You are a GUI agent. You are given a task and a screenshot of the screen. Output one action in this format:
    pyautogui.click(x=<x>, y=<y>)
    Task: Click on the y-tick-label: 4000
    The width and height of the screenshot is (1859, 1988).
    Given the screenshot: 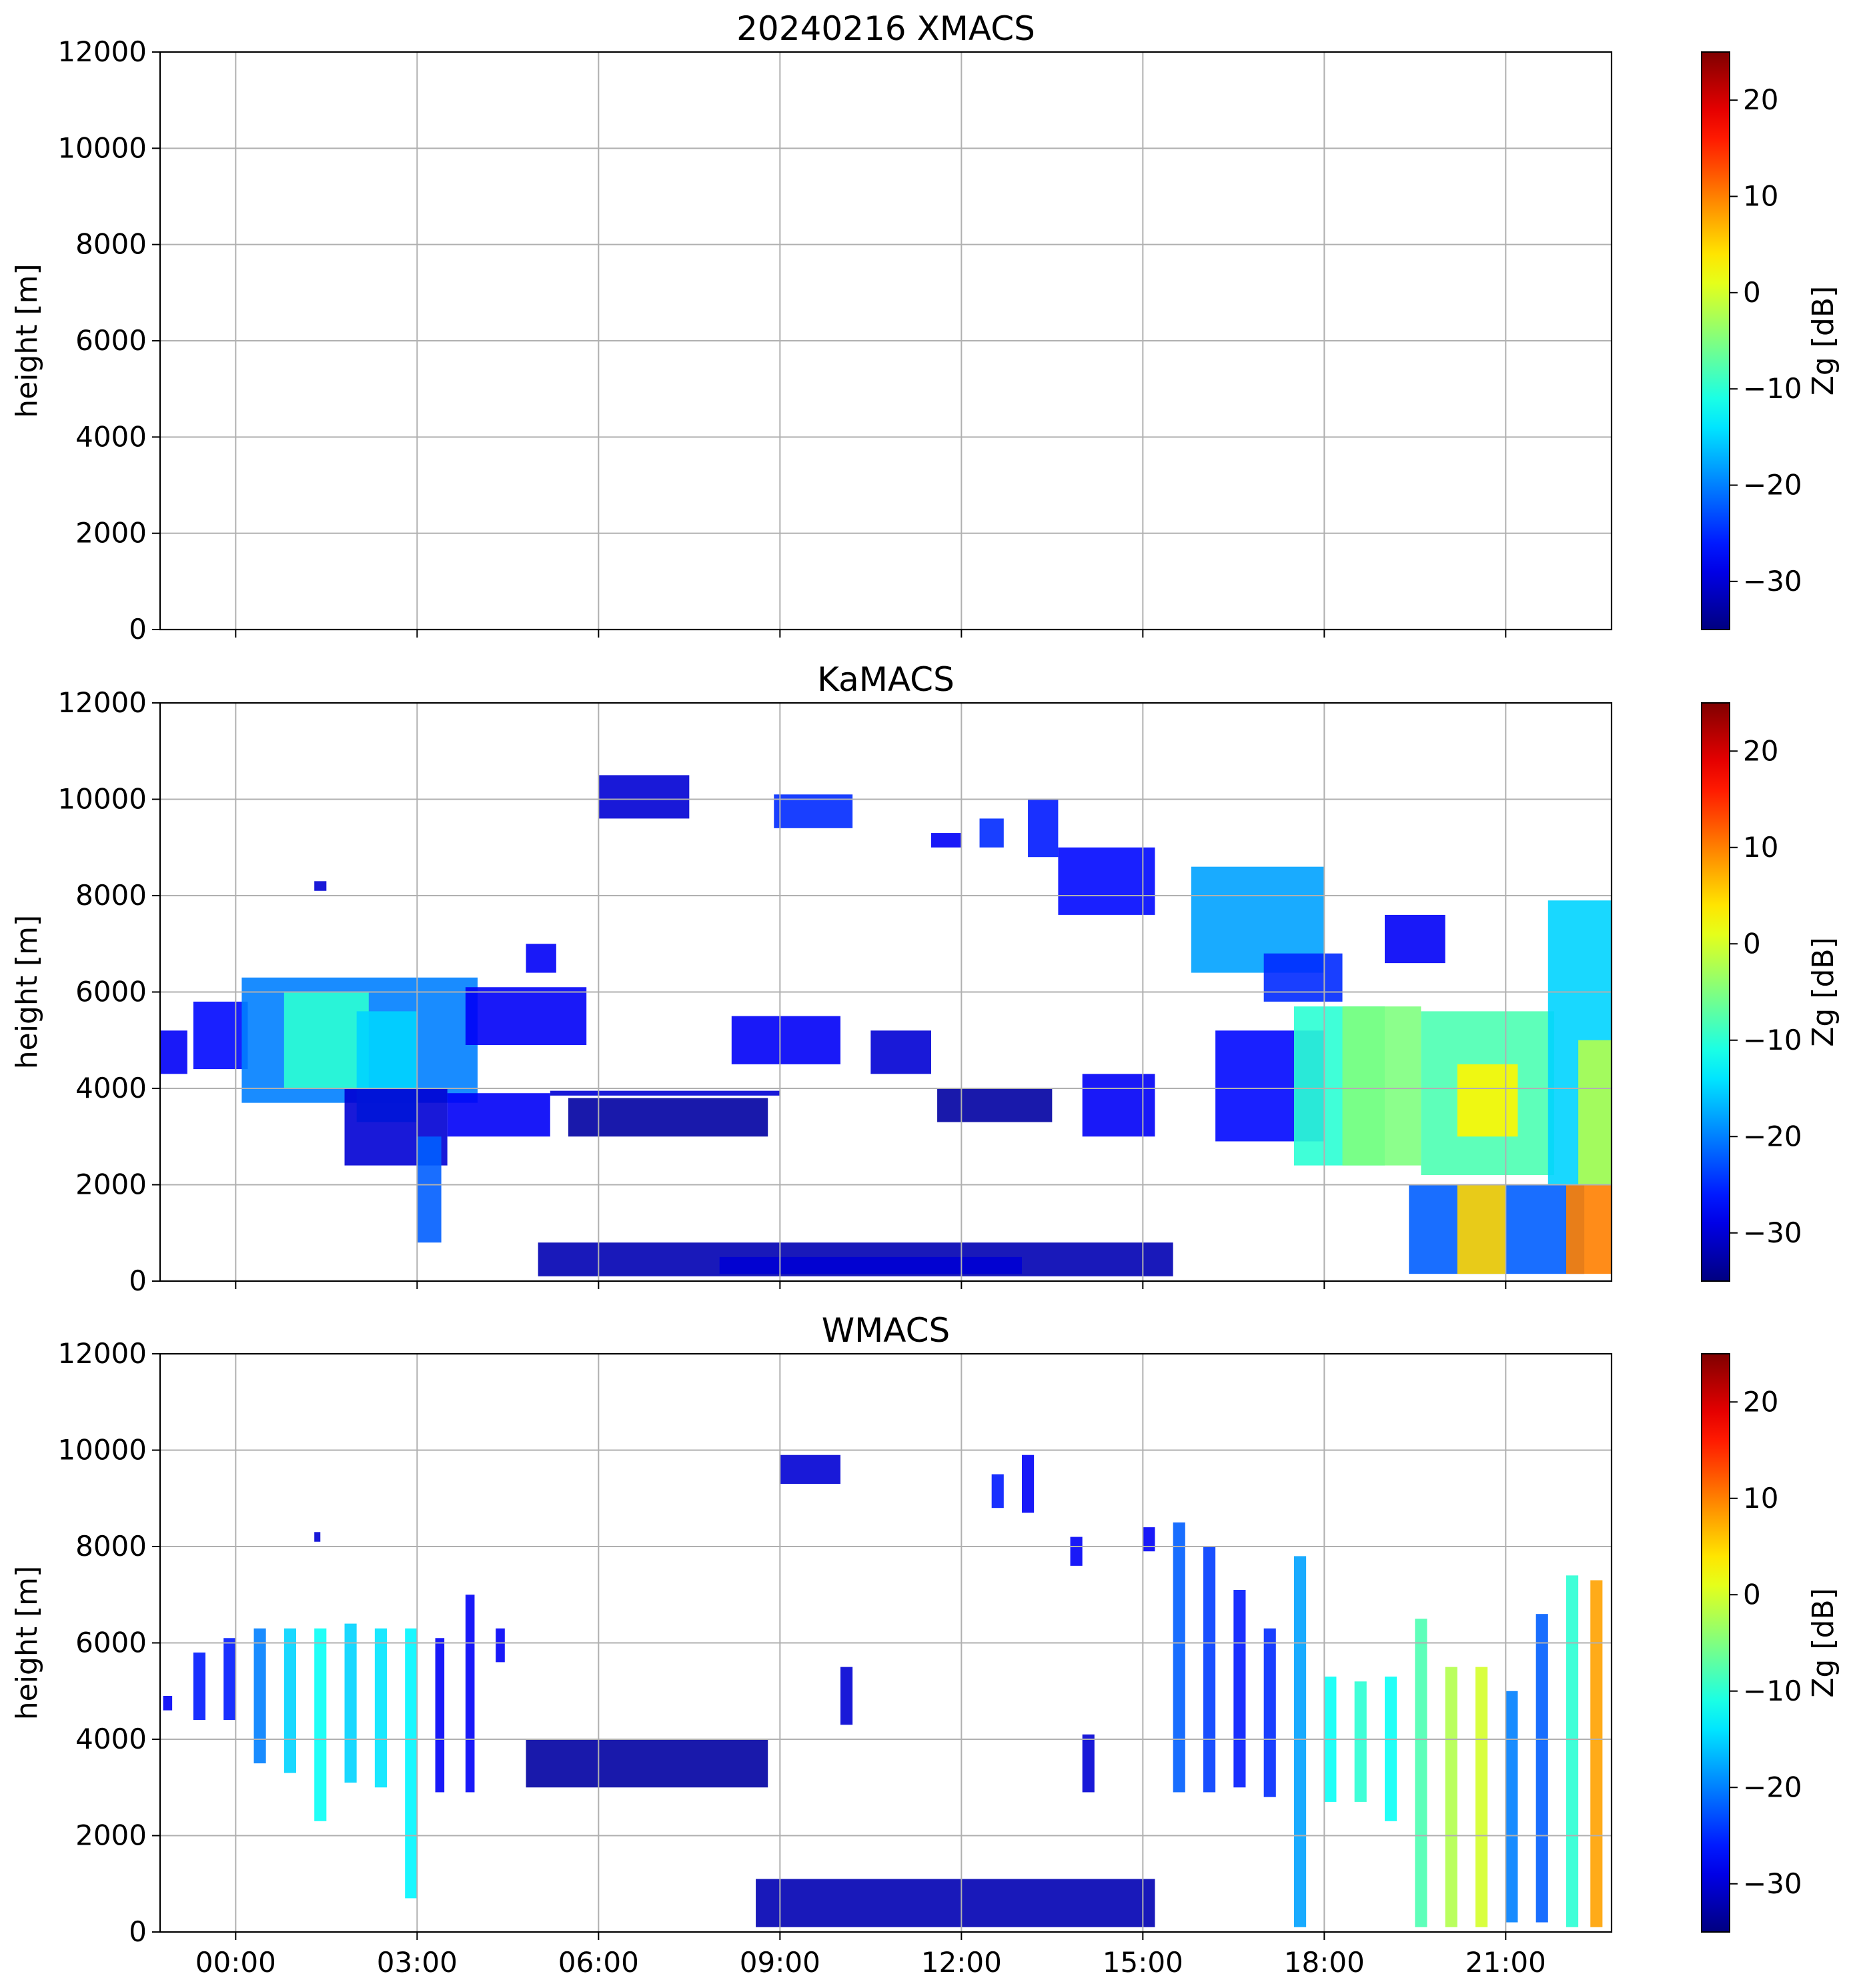 What is the action you would take?
    pyautogui.click(x=111, y=1739)
    